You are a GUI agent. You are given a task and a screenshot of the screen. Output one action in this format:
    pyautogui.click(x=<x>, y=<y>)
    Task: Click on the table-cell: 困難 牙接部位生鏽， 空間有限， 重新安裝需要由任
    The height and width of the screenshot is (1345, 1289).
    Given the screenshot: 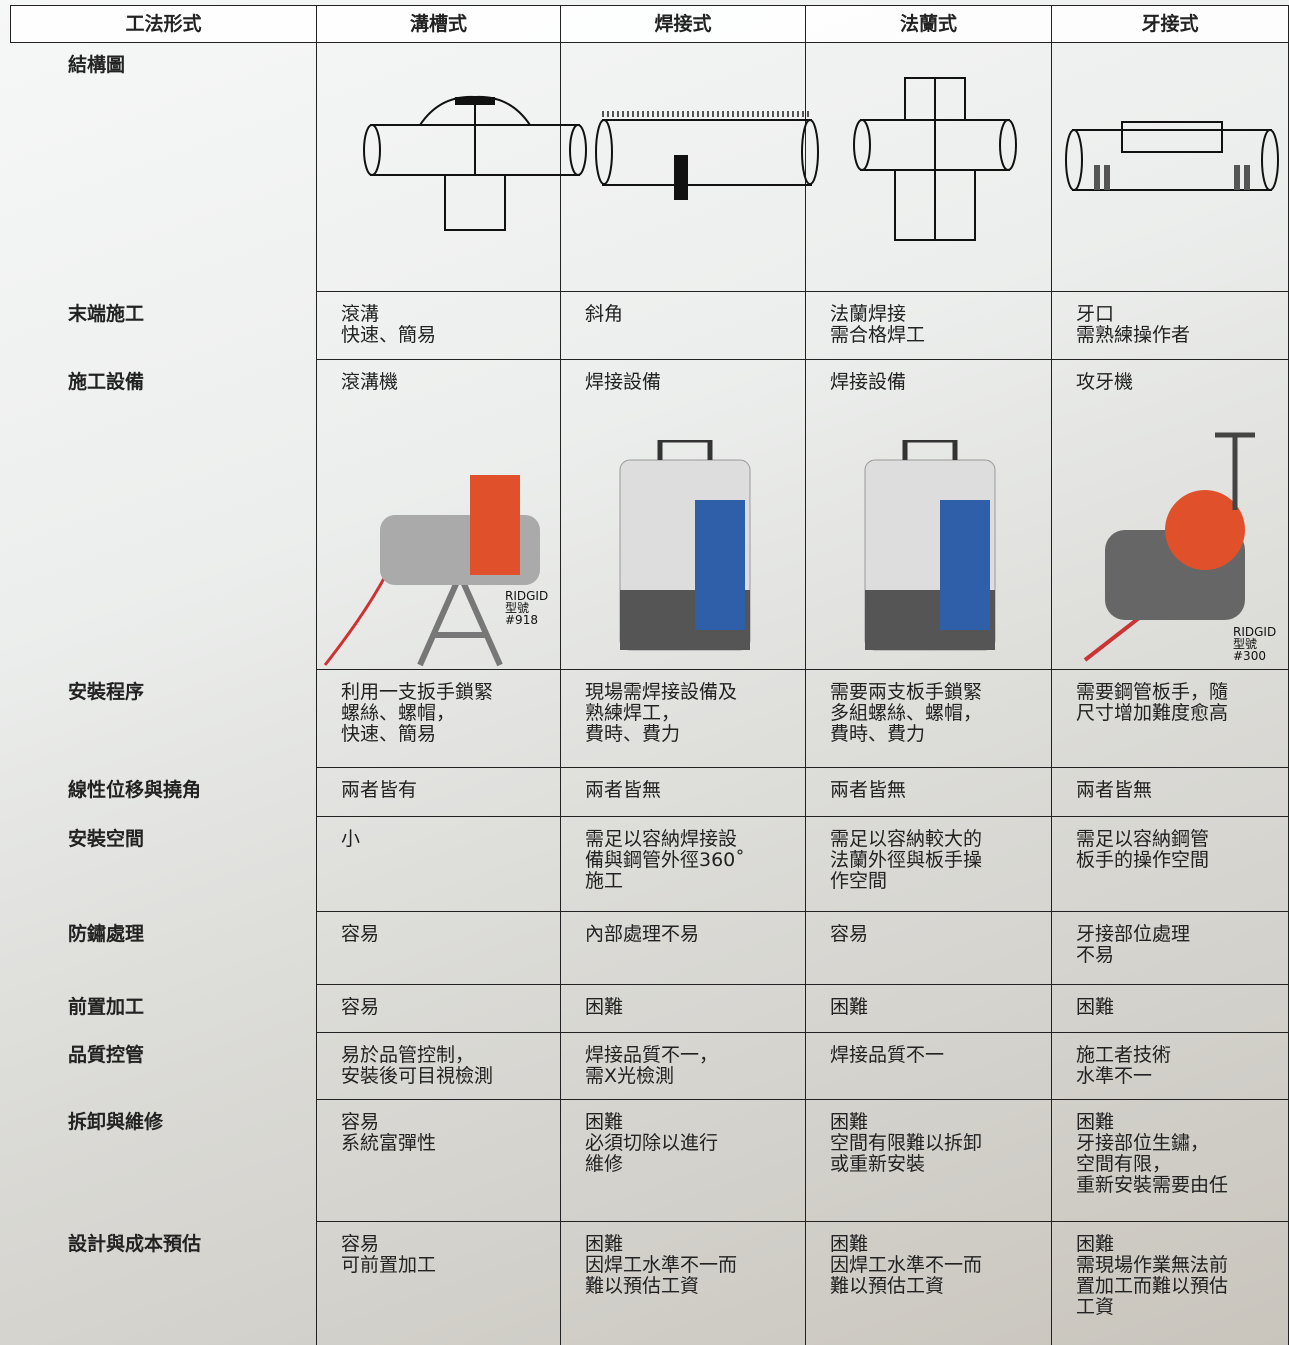 What is the action you would take?
    pyautogui.click(x=1170, y=1161)
    